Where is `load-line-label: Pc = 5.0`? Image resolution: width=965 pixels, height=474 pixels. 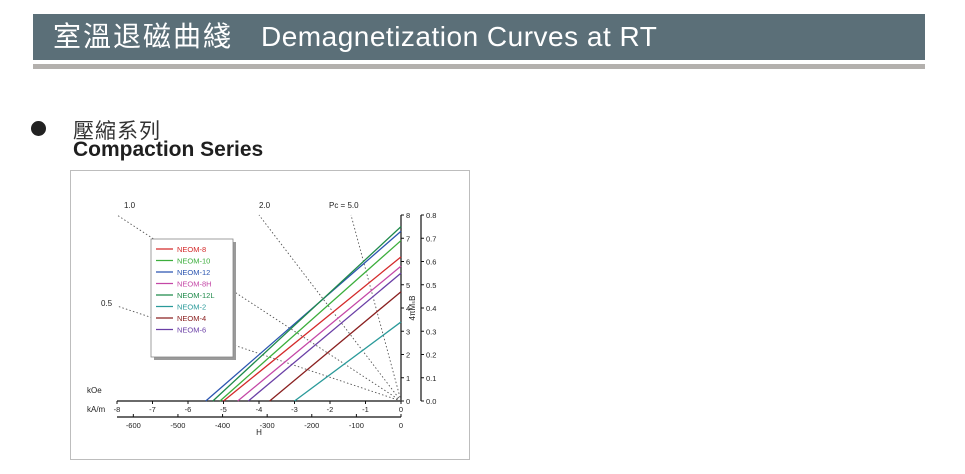 load-line-label: Pc = 5.0 is located at coordinates (344, 205).